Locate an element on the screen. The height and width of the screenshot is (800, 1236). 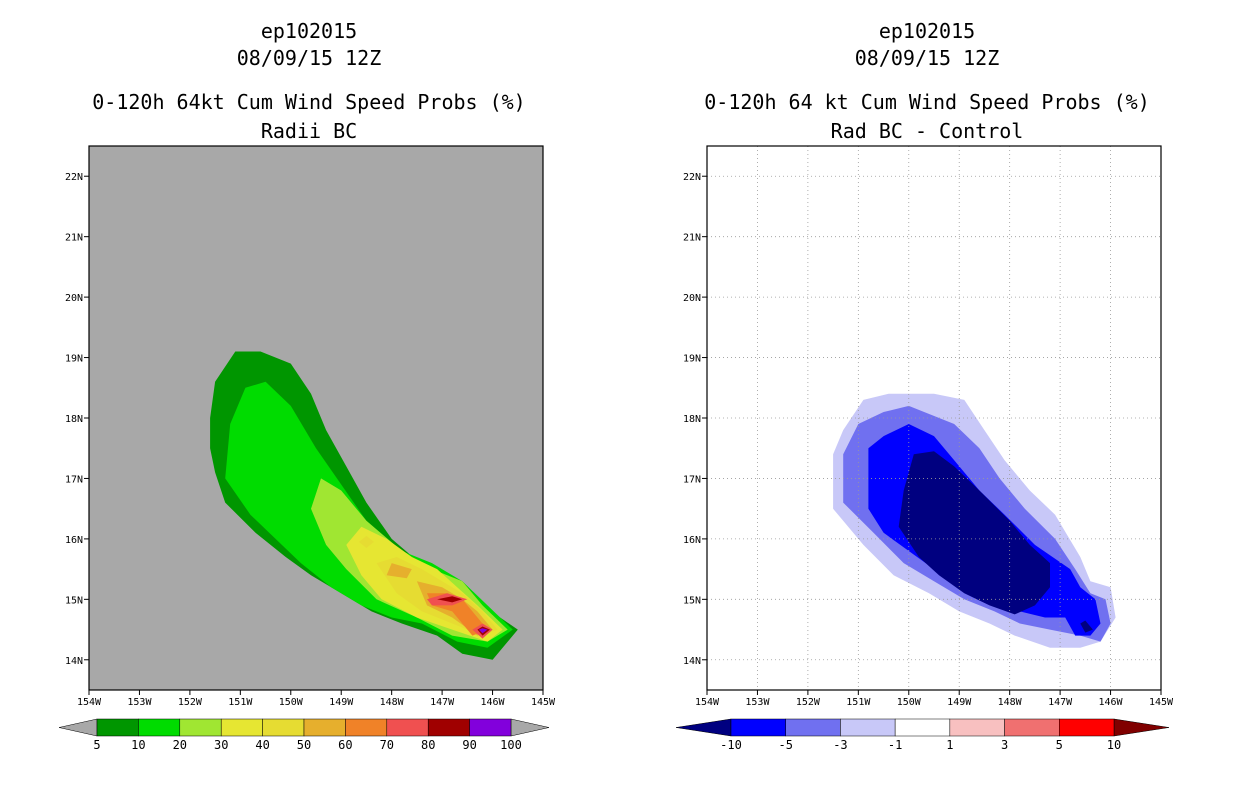
colorbar-label: 80 is located at coordinates (428, 745).